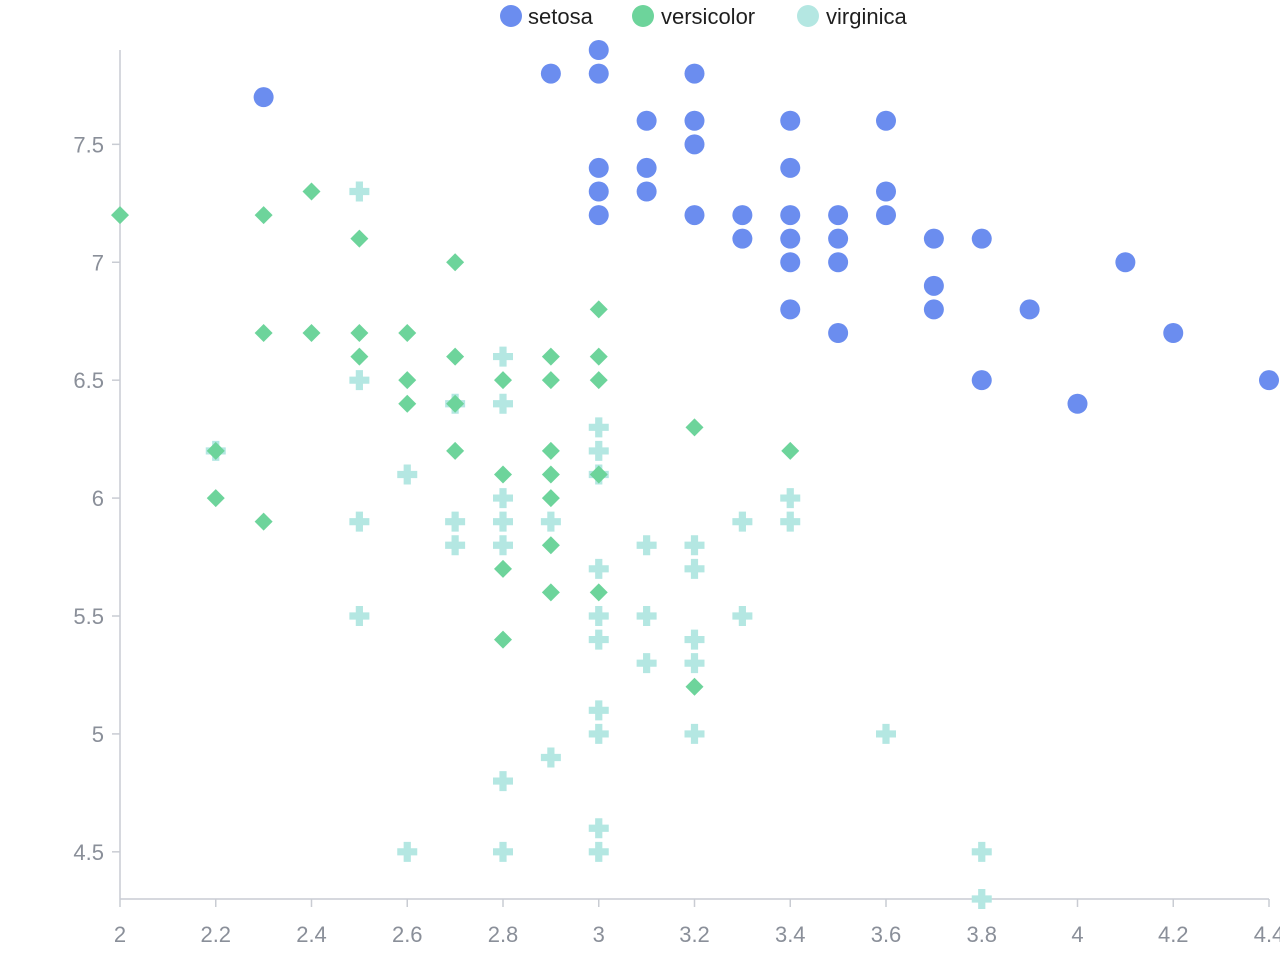 This screenshot has width=1280, height=965. I want to click on legend-item-virginica: virginica, so click(852, 16).